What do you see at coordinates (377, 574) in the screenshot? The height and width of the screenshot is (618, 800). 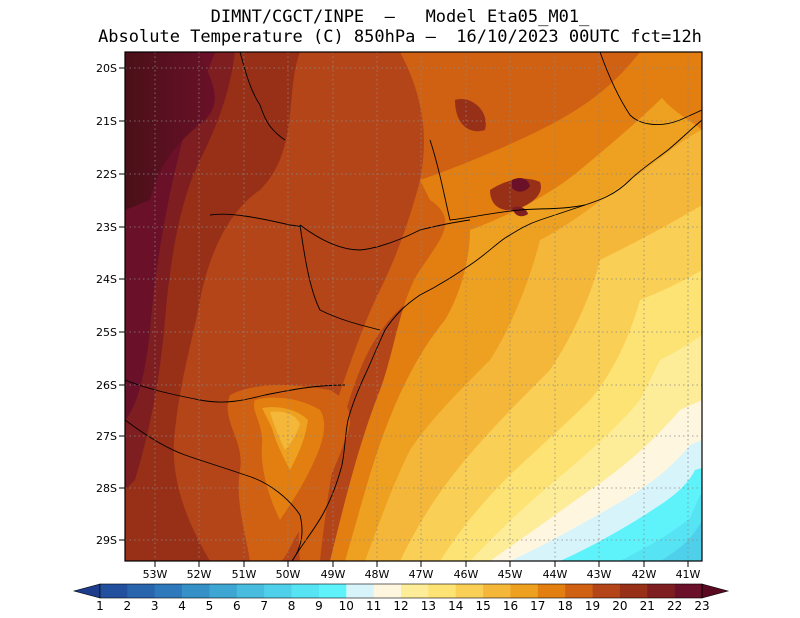 I see `lon-label: 48W` at bounding box center [377, 574].